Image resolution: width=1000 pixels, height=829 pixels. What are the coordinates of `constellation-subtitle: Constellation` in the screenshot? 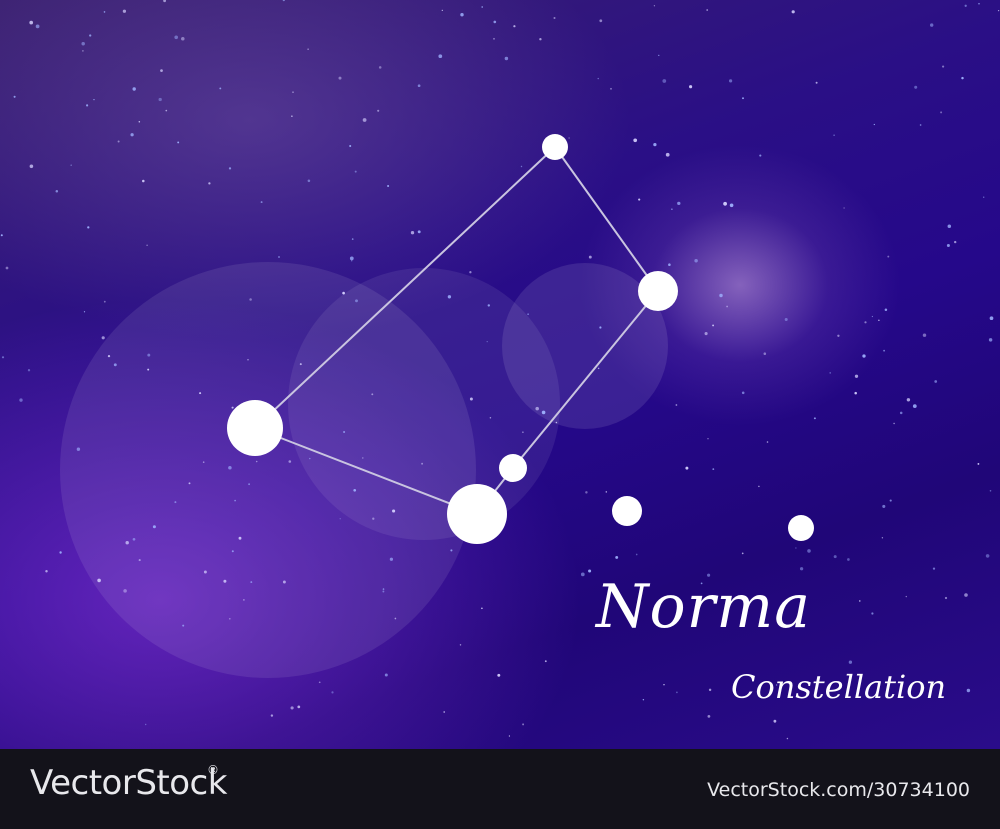 It's located at (839, 687).